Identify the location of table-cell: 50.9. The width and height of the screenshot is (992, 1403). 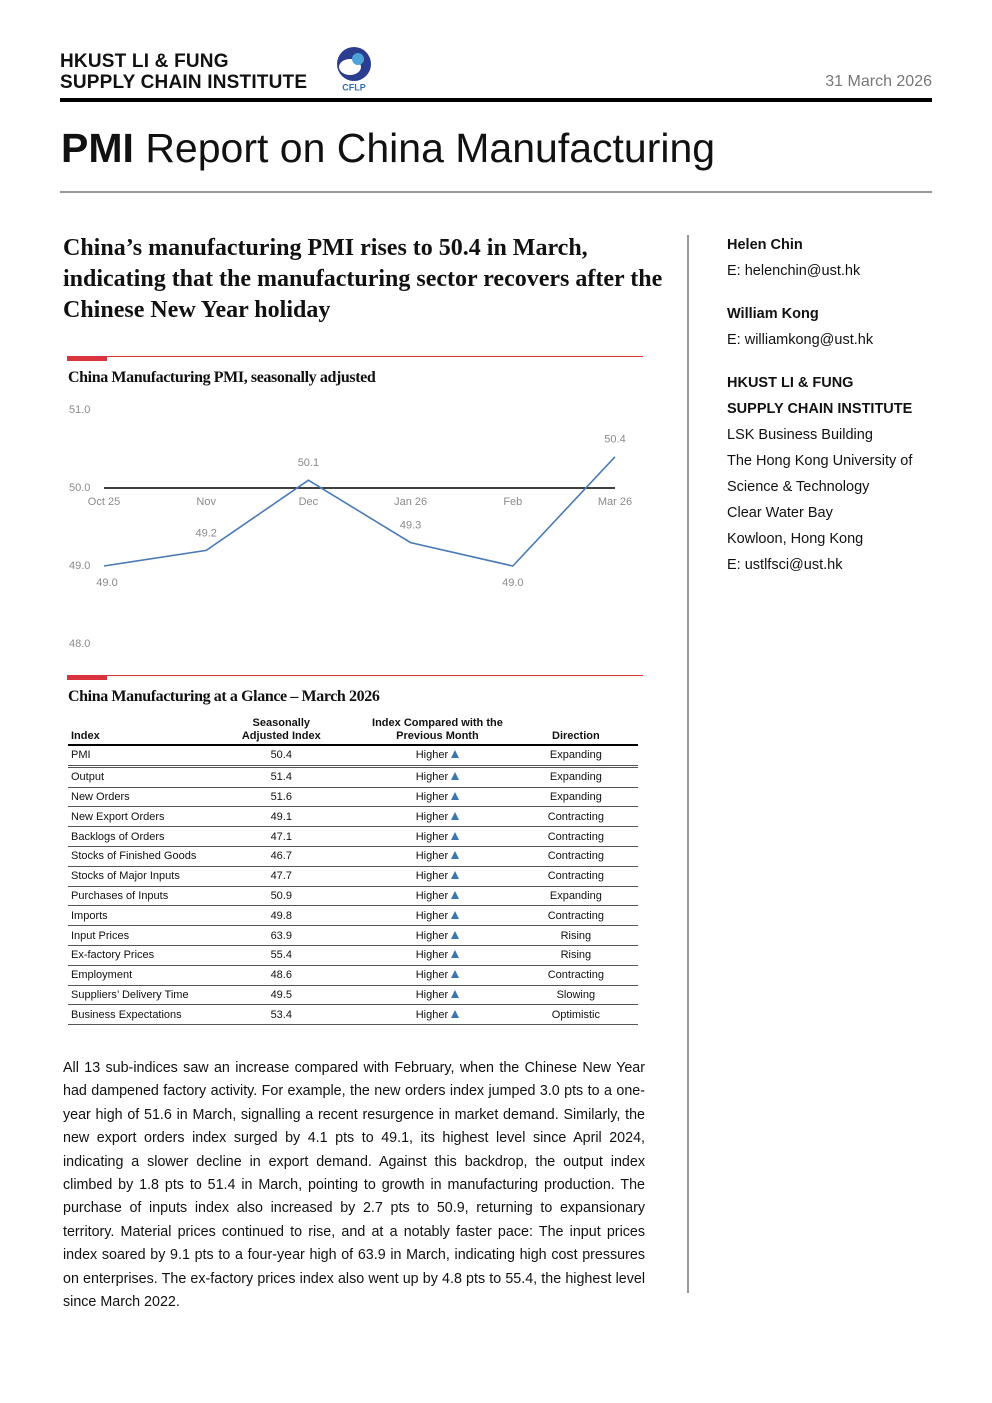
(281, 896).